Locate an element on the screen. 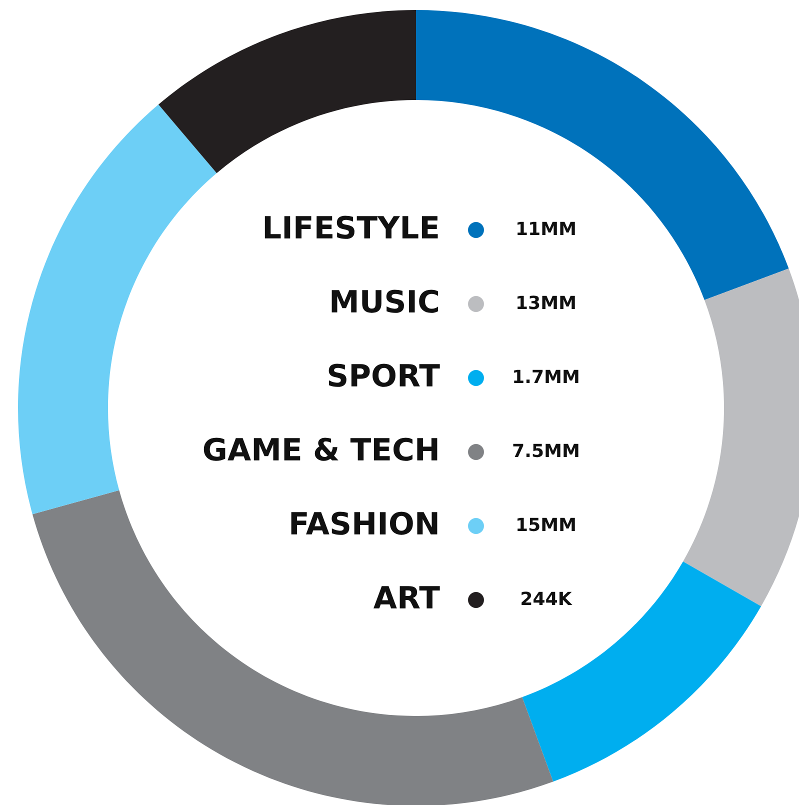 The image size is (799, 805). legend-label: MUSIC is located at coordinates (385, 301).